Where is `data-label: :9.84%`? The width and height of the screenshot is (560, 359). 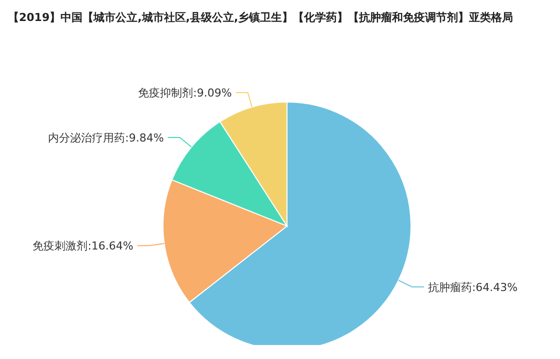 data-label: :9.84% is located at coordinates (144, 137).